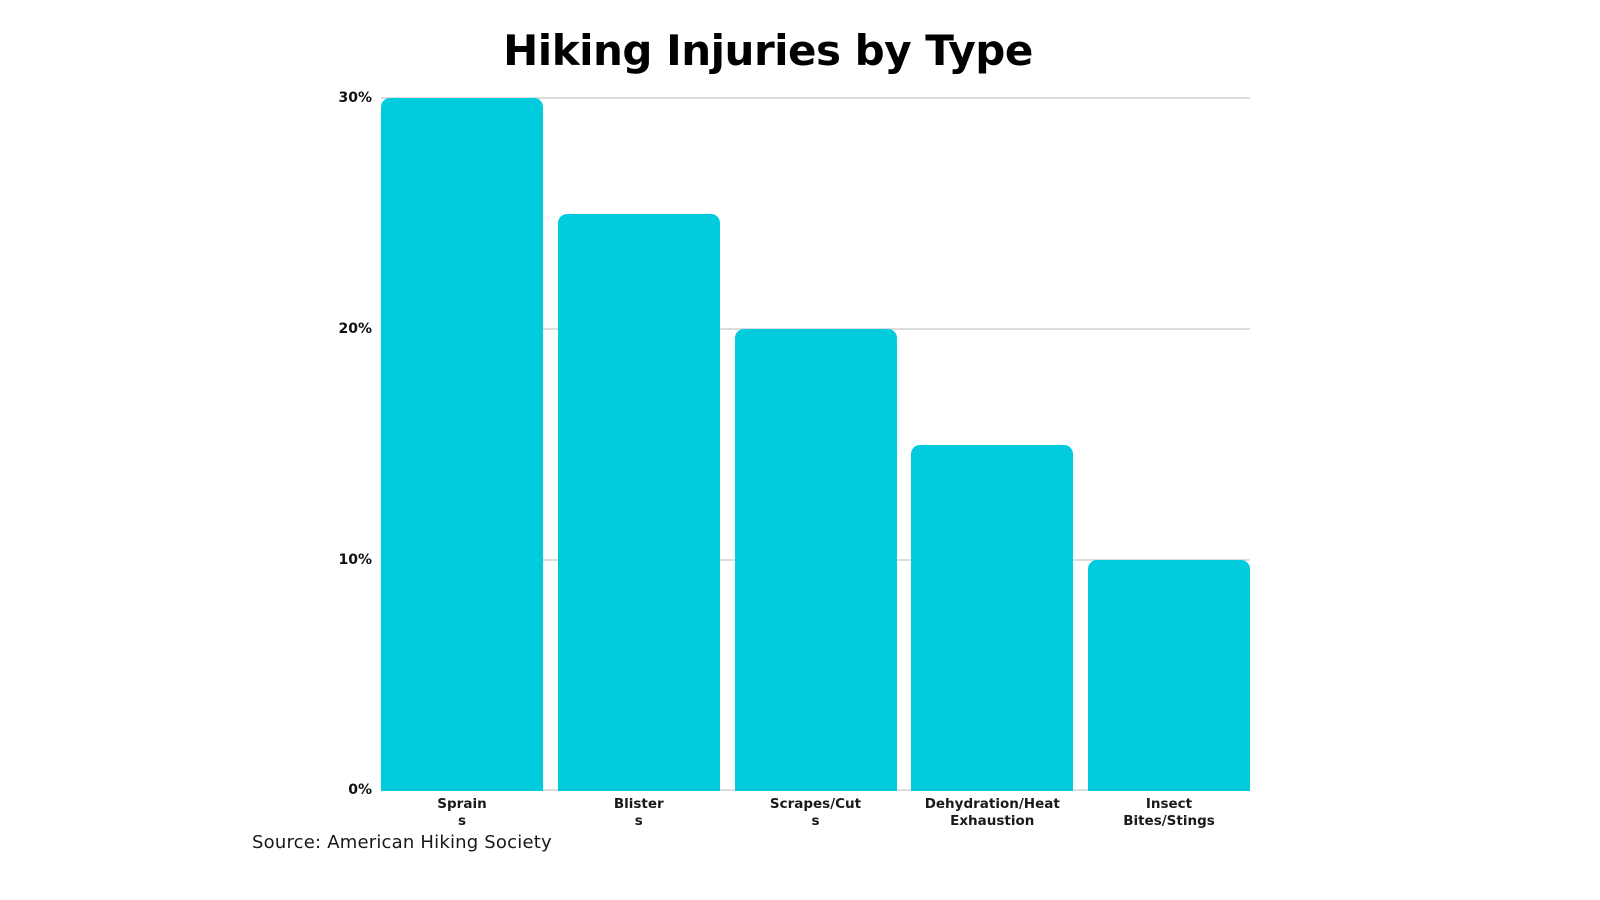 This screenshot has width=1600, height=900. I want to click on x-axis-label-line: Sprain, so click(462, 804).